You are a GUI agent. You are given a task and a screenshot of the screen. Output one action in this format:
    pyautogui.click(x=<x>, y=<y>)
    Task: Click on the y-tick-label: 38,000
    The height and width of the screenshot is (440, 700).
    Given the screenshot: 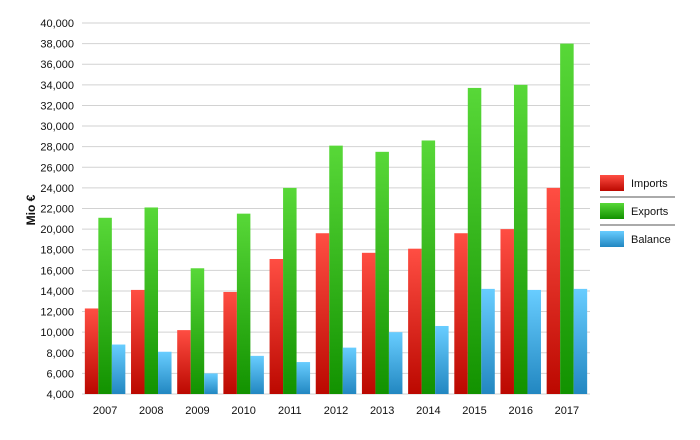 What is the action you would take?
    pyautogui.click(x=57, y=45)
    